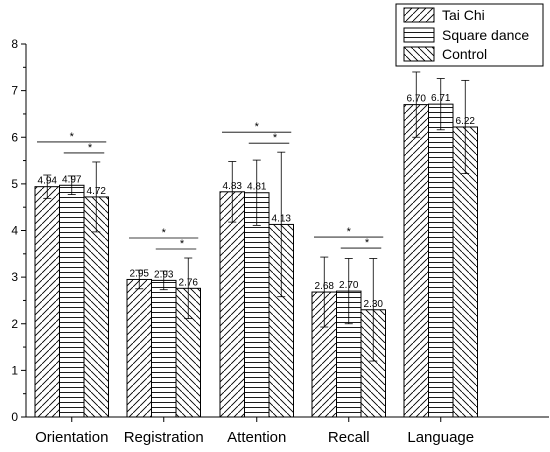  What do you see at coordinates (14, 137) in the screenshot?
I see `y-tick-label: 6` at bounding box center [14, 137].